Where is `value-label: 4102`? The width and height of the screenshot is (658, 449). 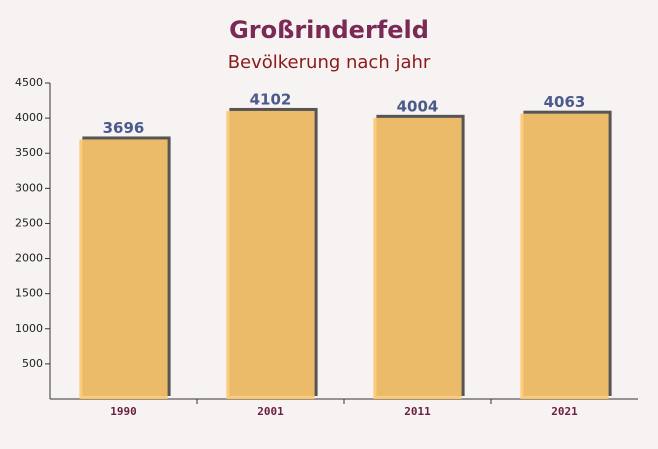
value-label: 4102 is located at coordinates (271, 99).